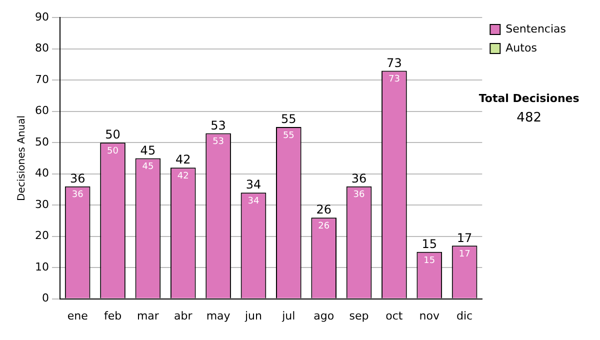 This screenshot has width=600, height=340. What do you see at coordinates (41, 267) in the screenshot?
I see `y-tick-label: 10` at bounding box center [41, 267].